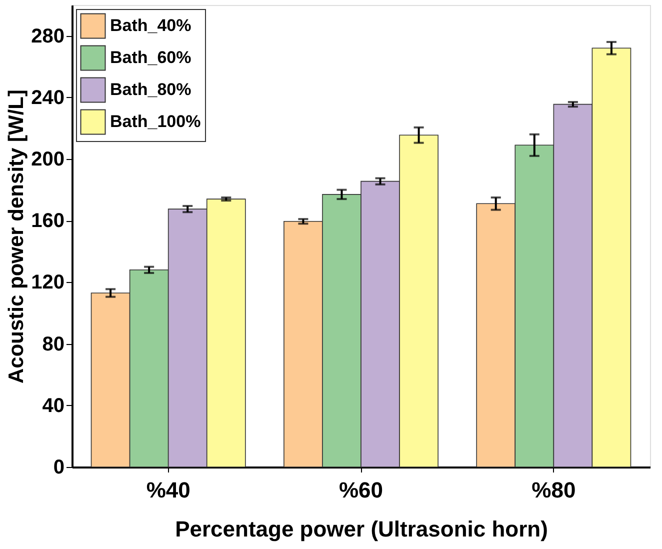 The image size is (662, 549). I want to click on y-tick-label: 40, so click(53, 405).